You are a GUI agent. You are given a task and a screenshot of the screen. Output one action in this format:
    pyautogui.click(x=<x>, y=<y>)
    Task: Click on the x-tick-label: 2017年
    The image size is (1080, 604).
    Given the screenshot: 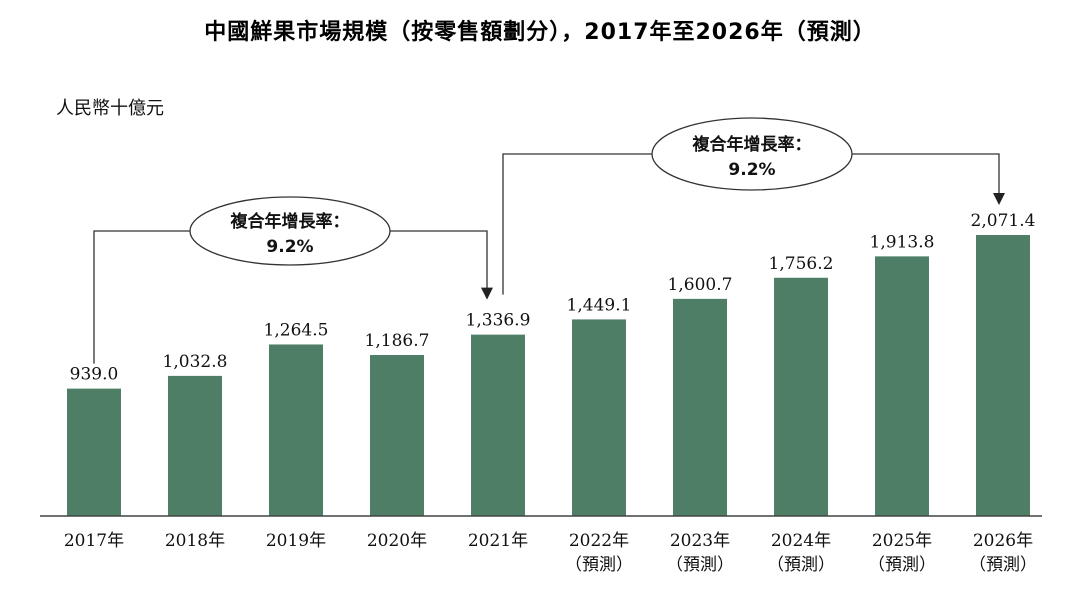 What is the action you would take?
    pyautogui.click(x=94, y=541)
    